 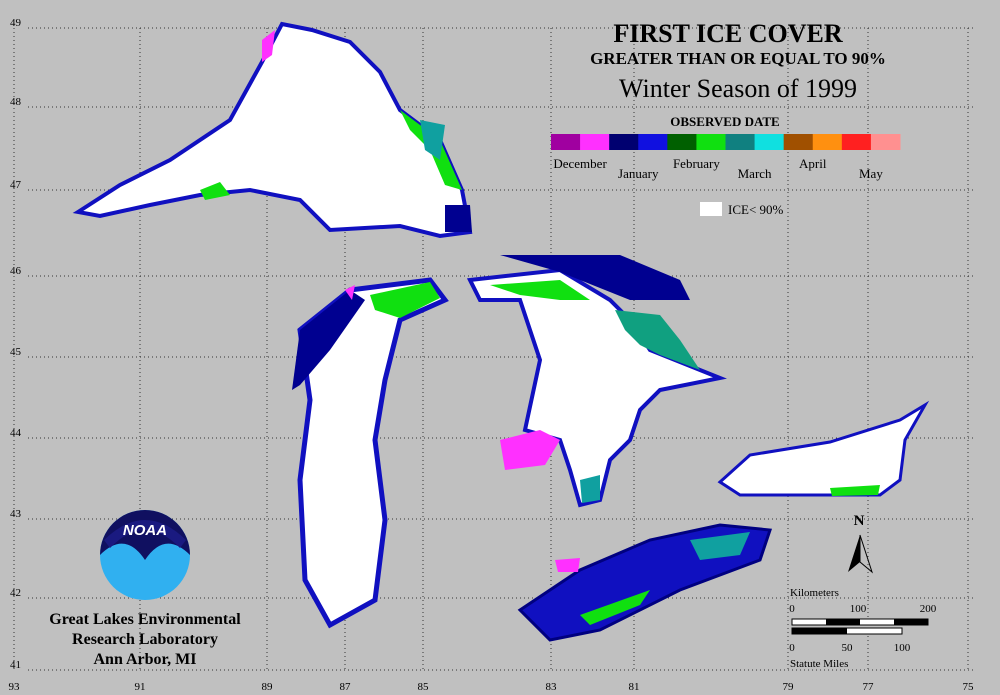 What do you see at coordinates (16, 433) in the screenshot?
I see `latitude-label: 44` at bounding box center [16, 433].